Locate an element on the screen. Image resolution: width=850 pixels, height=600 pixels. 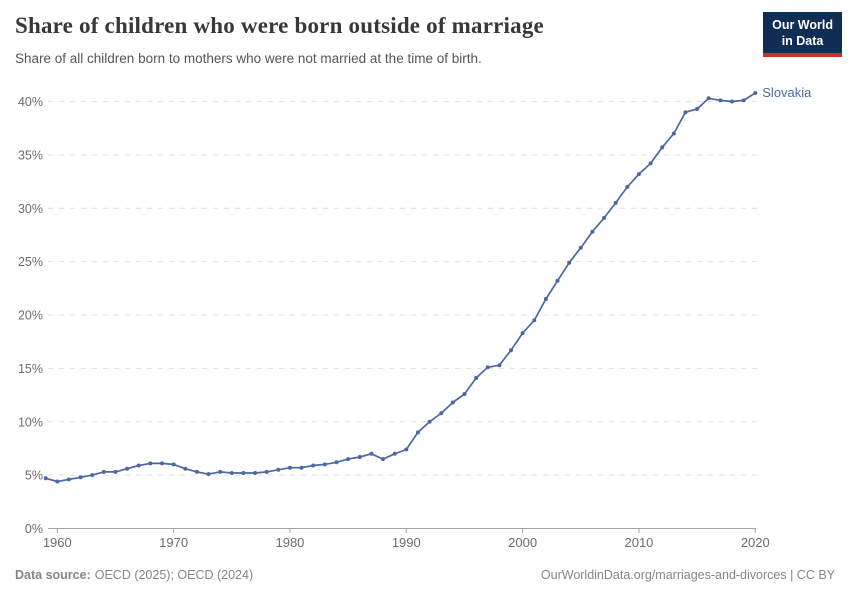
y-tick-label: 10% is located at coordinates (30, 422).